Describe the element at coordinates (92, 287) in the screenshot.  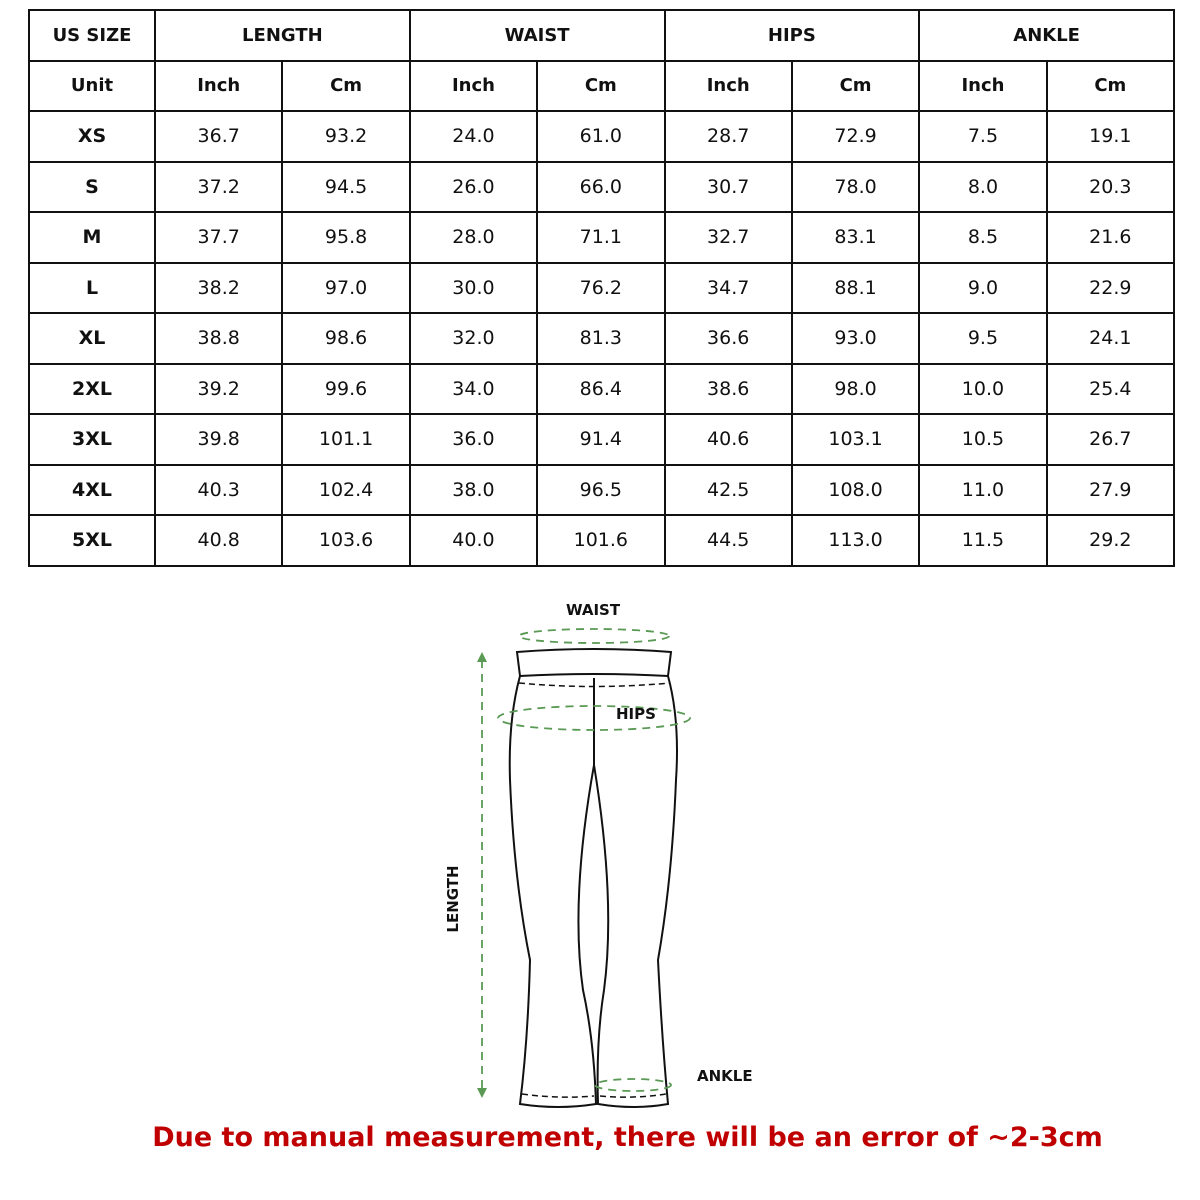
I see `table-cell: L` at that location.